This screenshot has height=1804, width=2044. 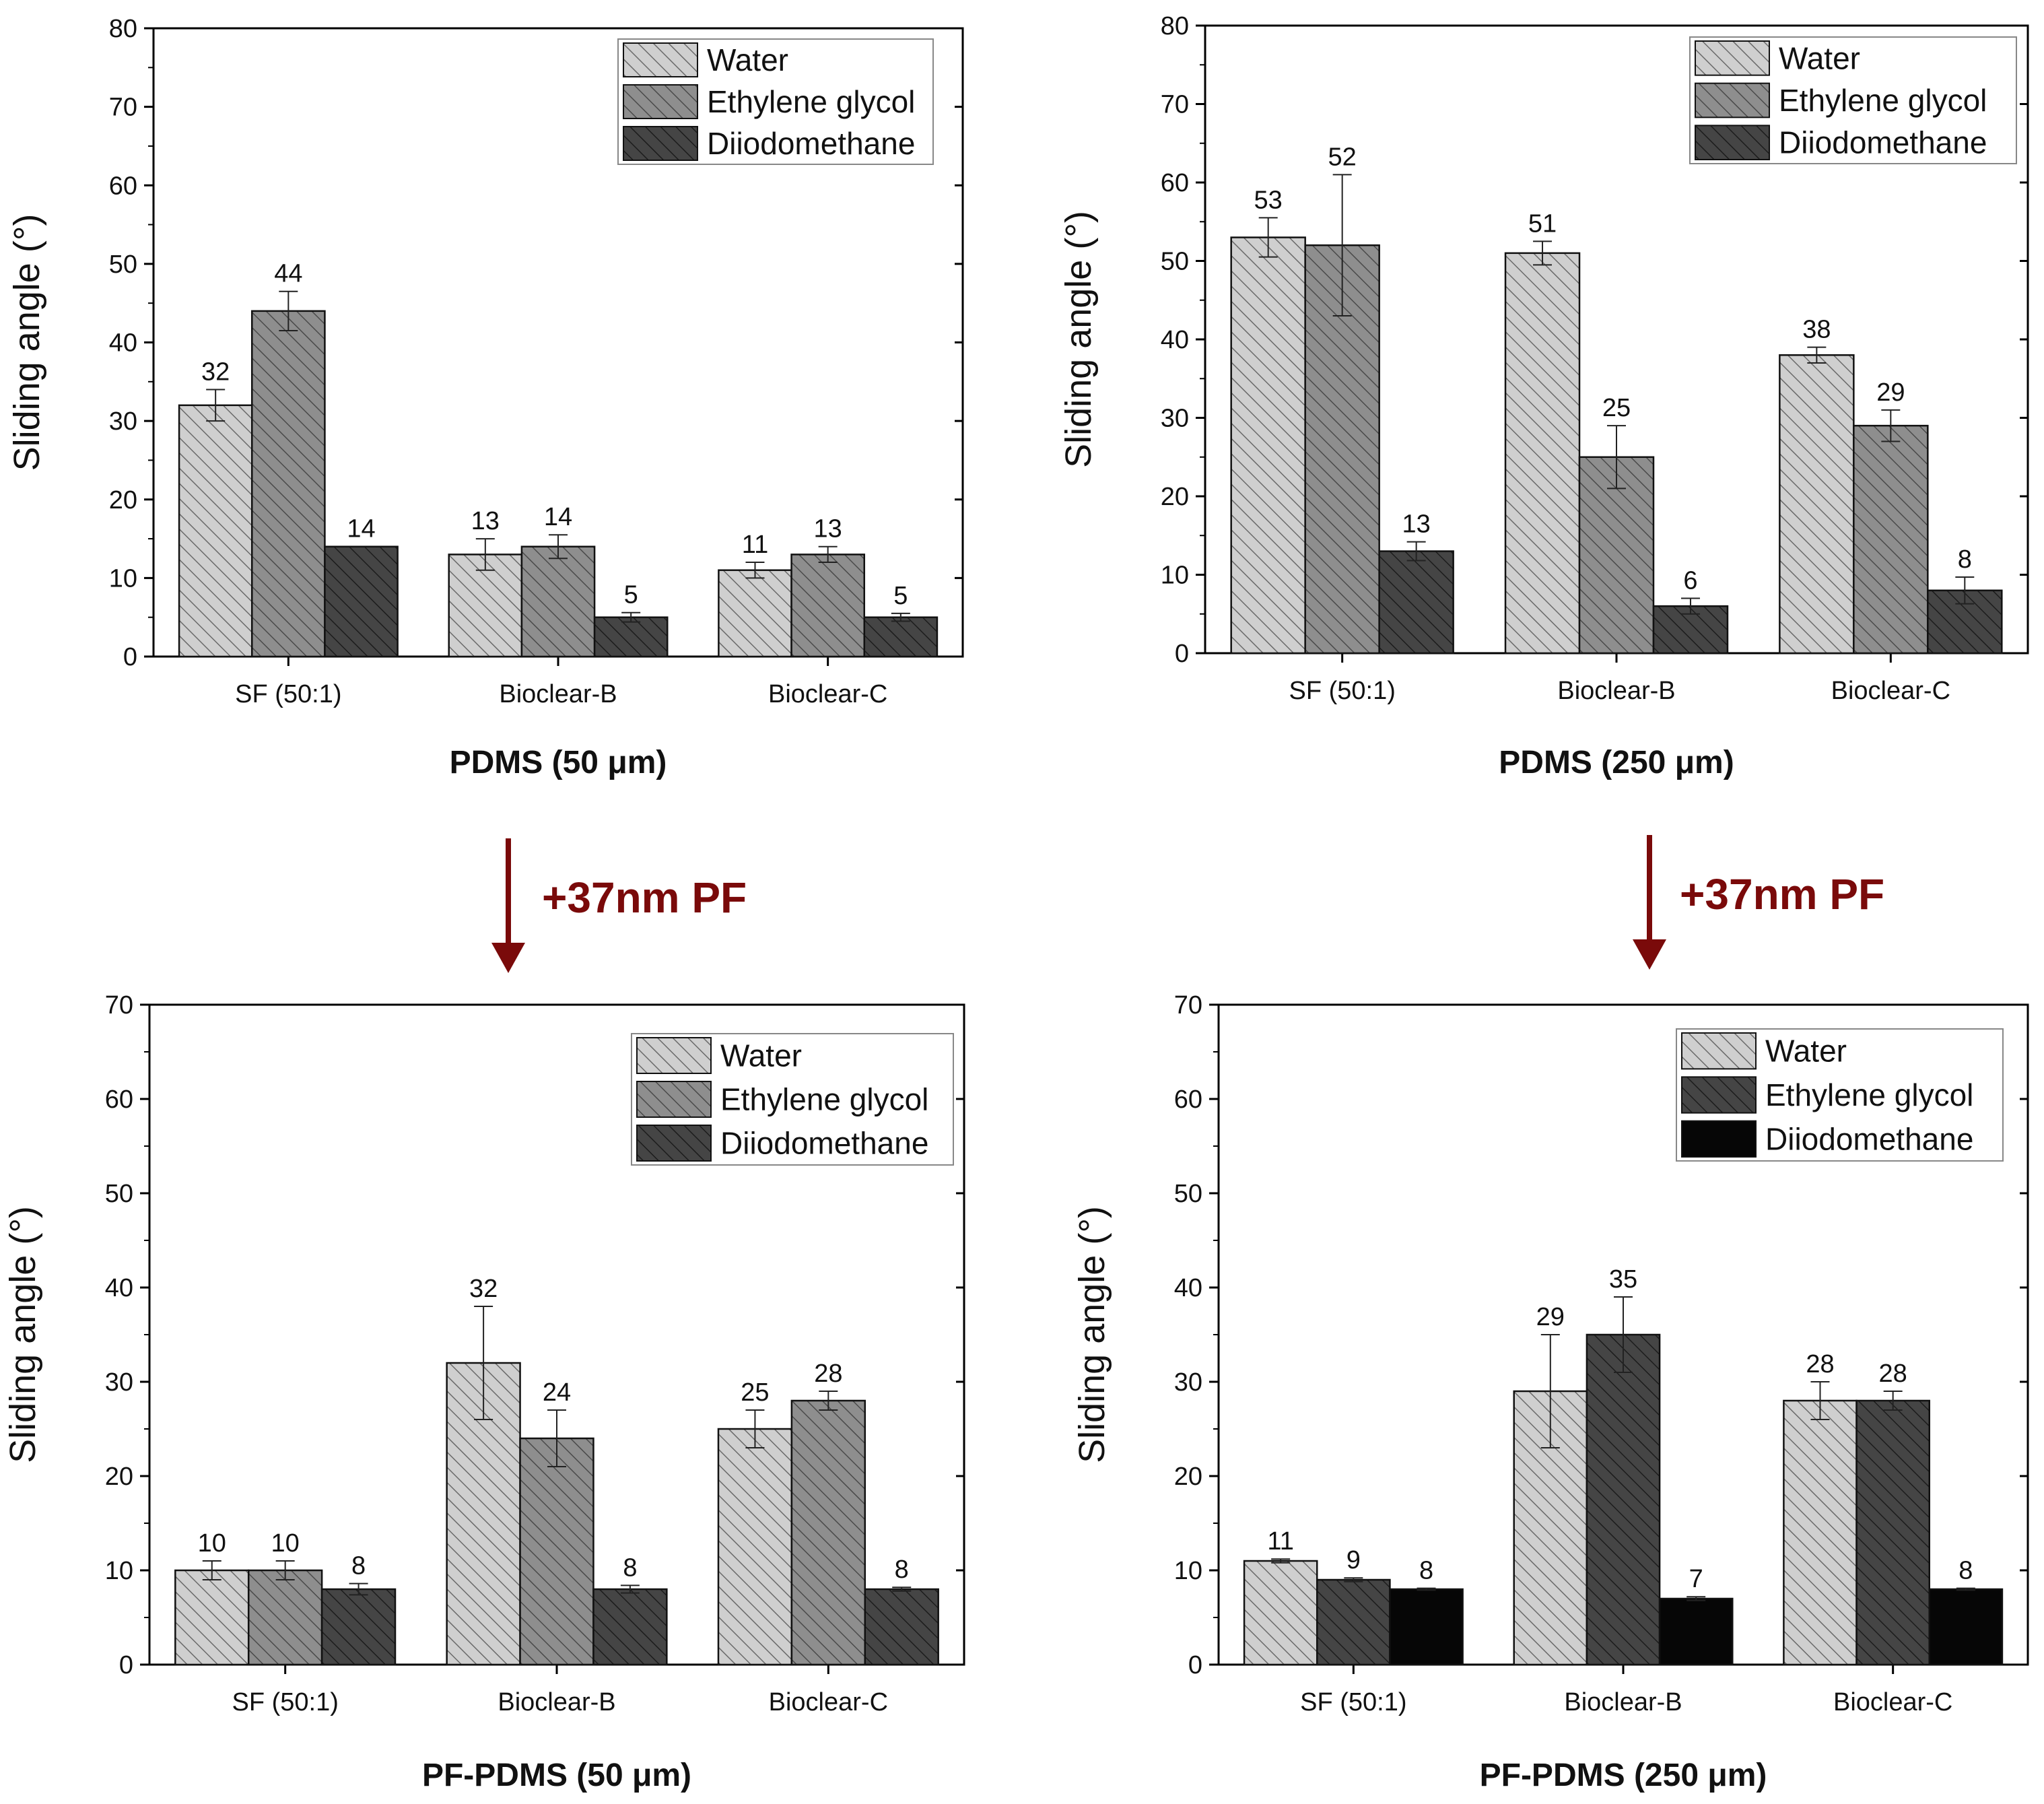 I want to click on data-label: 38, so click(x=1816, y=330).